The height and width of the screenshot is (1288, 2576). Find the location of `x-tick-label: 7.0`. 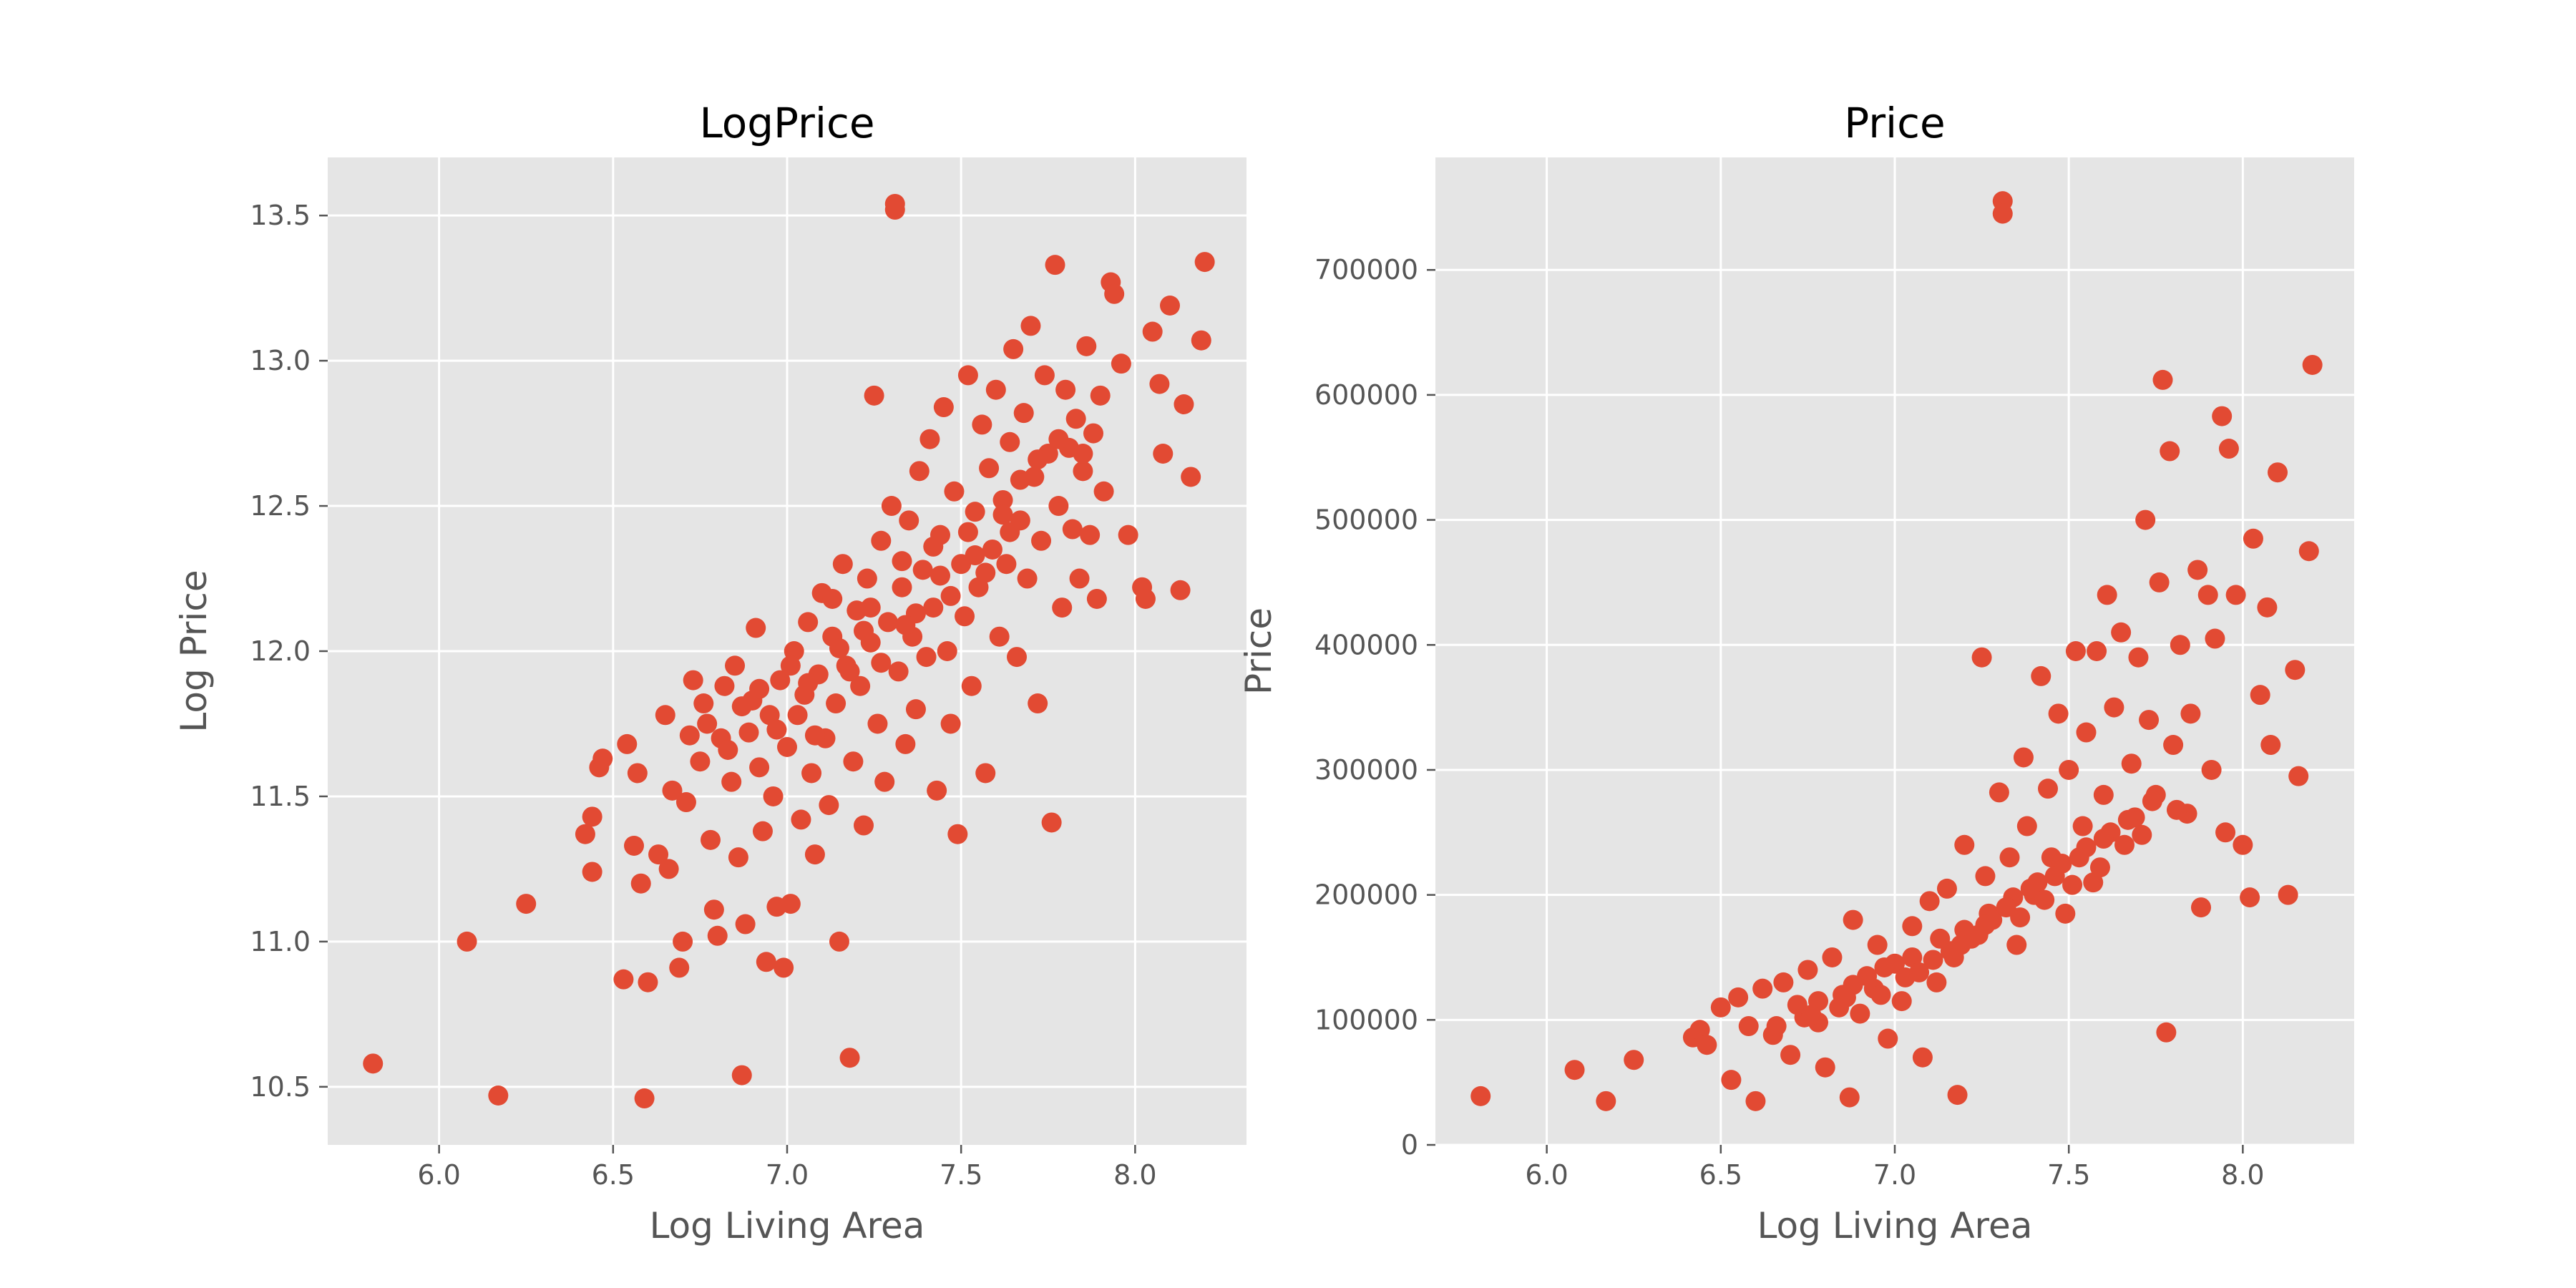

x-tick-label: 7.0 is located at coordinates (1894, 1175).